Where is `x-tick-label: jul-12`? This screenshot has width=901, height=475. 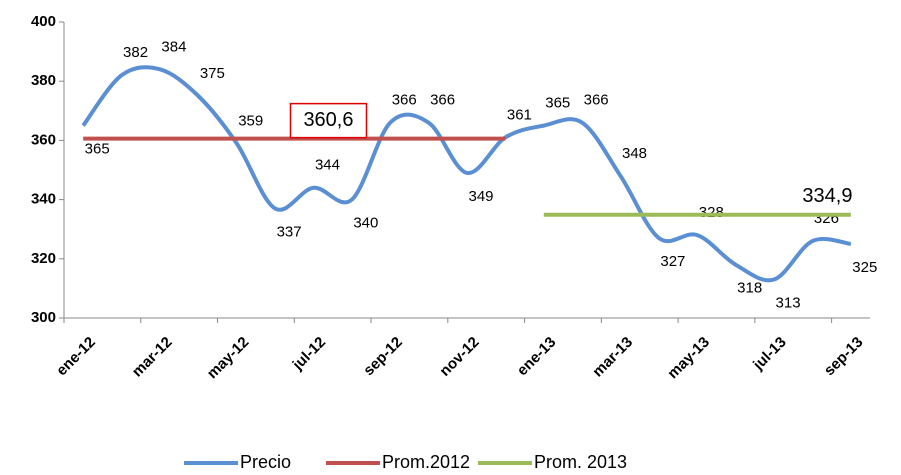
x-tick-label: jul-12 is located at coordinates (309, 354).